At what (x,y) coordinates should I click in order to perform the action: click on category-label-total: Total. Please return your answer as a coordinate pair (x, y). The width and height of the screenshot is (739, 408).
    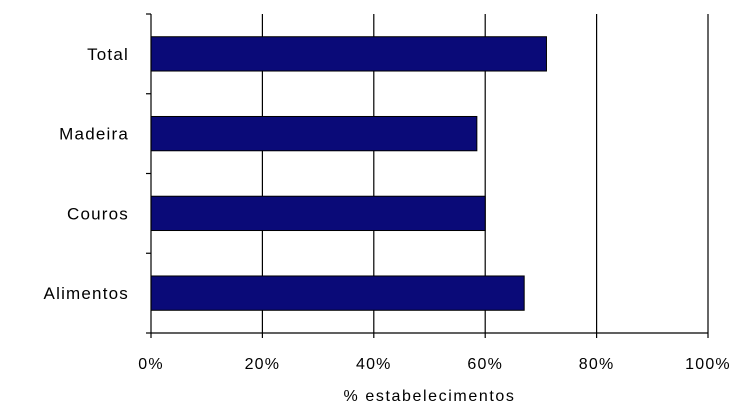
    Looking at the image, I should click on (108, 54).